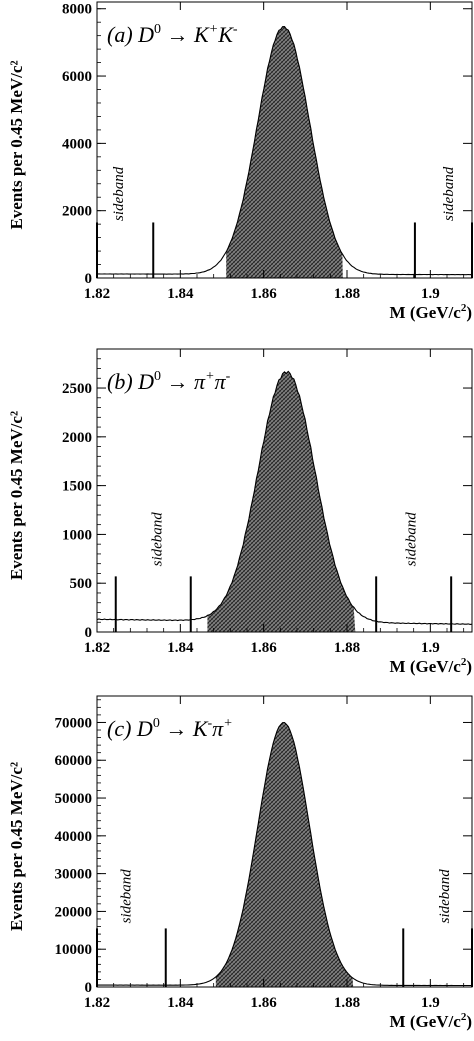 This screenshot has height=1041, width=474. What do you see at coordinates (74, 799) in the screenshot?
I see `y-tick-label: 50000` at bounding box center [74, 799].